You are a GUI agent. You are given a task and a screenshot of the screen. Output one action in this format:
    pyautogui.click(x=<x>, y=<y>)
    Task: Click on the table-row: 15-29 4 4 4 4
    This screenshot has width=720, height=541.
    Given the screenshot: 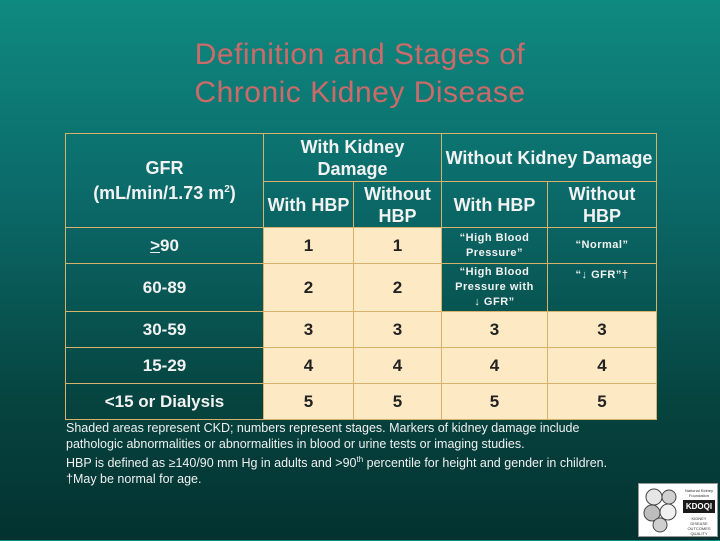 What is the action you would take?
    pyautogui.click(x=361, y=365)
    